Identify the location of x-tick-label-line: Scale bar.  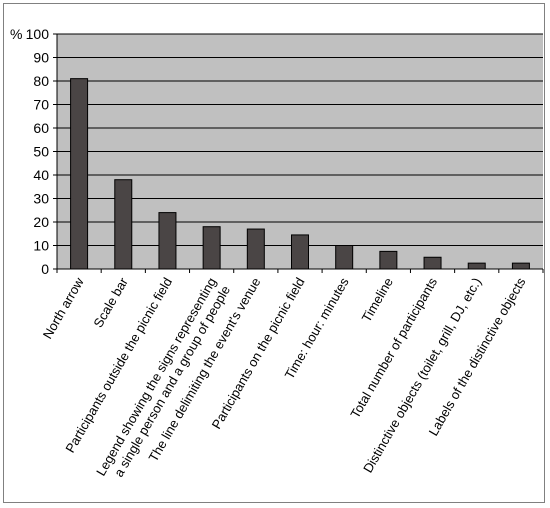
(110, 302).